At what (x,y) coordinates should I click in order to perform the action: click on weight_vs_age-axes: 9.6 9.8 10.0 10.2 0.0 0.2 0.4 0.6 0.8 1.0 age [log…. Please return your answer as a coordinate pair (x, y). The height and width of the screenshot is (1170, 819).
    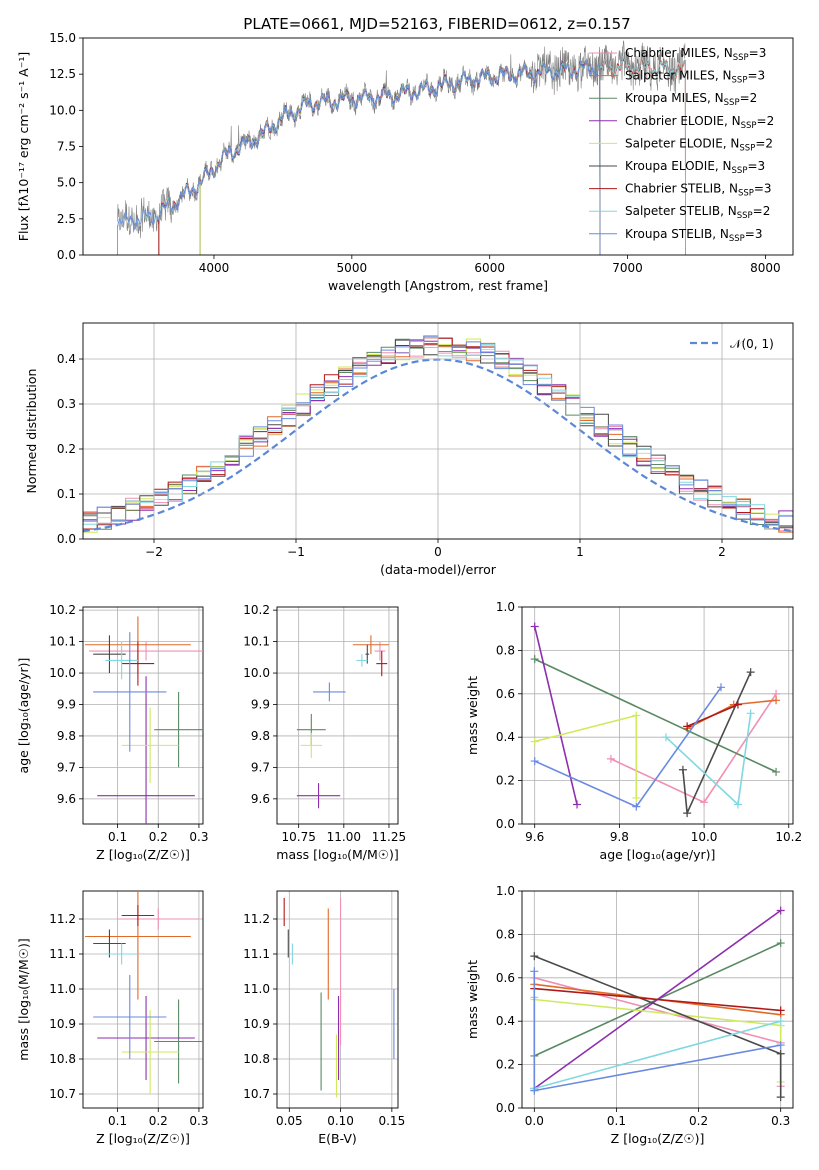
    Looking at the image, I should click on (633, 731).